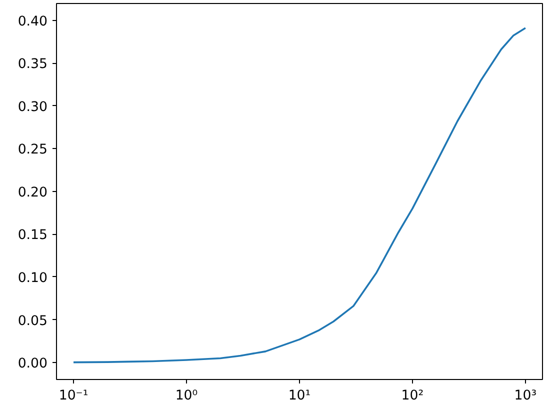  Describe the element at coordinates (186, 396) in the screenshot. I see `x-tick-label: 10⁰` at that location.